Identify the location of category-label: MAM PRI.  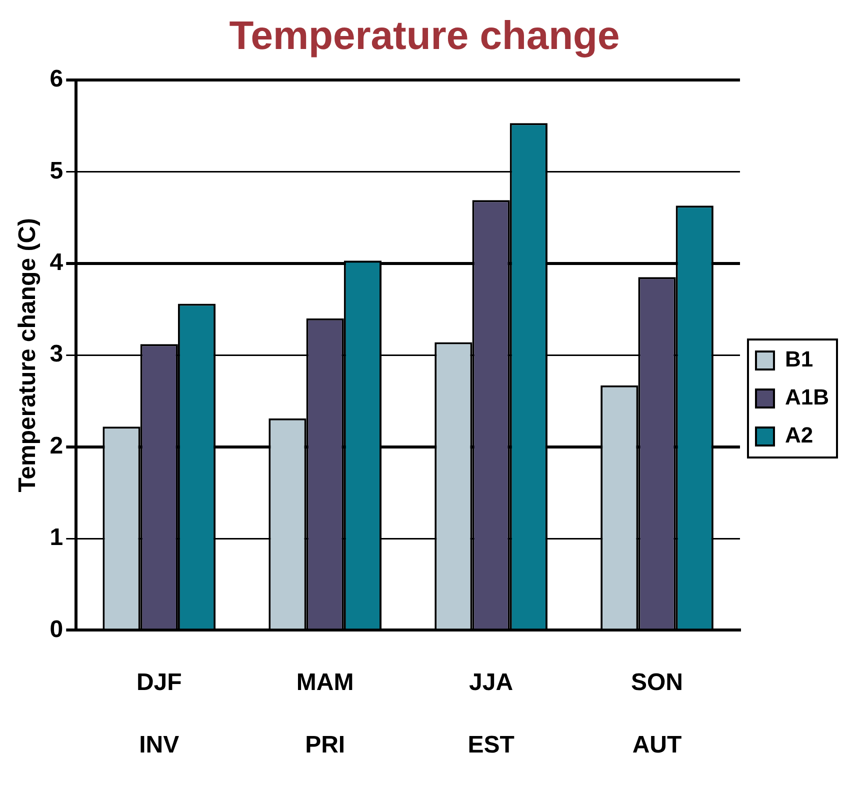
(325, 713).